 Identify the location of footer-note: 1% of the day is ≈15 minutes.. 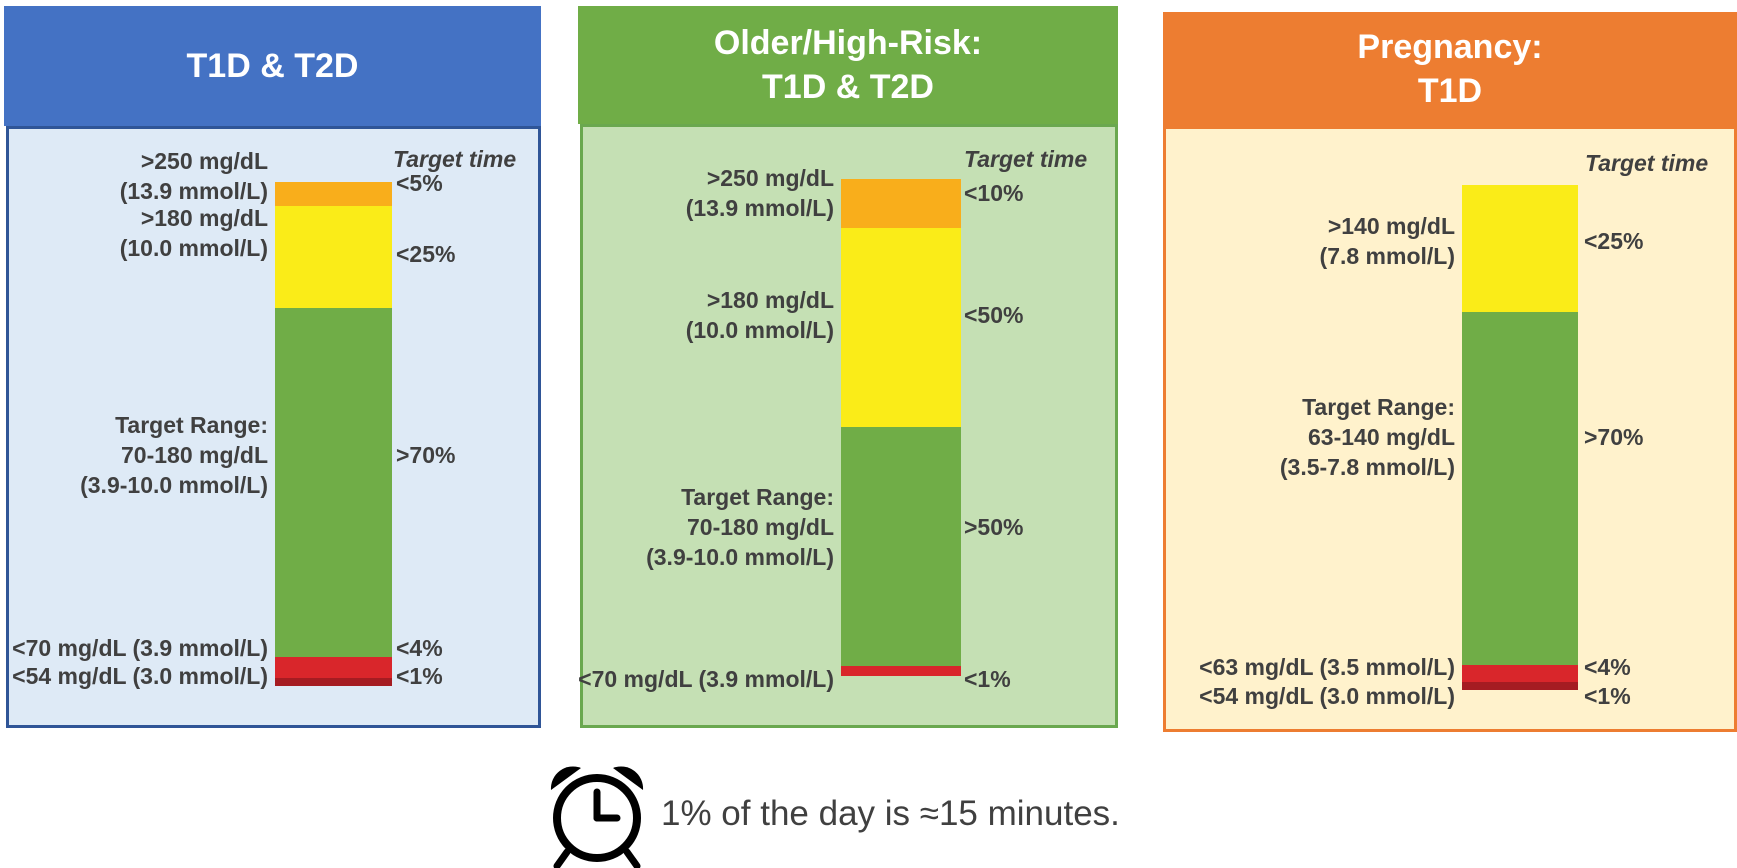
(832, 814).